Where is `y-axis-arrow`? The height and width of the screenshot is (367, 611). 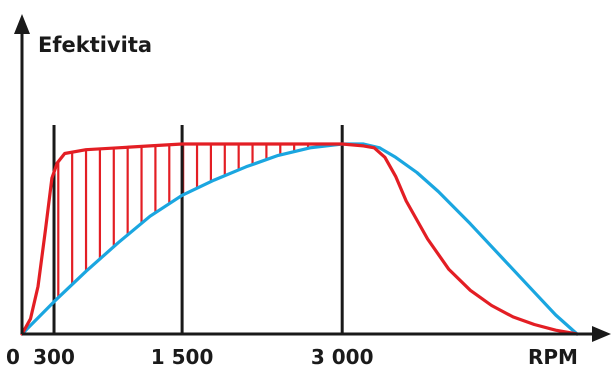
y-axis-arrow is located at coordinates (22, 24).